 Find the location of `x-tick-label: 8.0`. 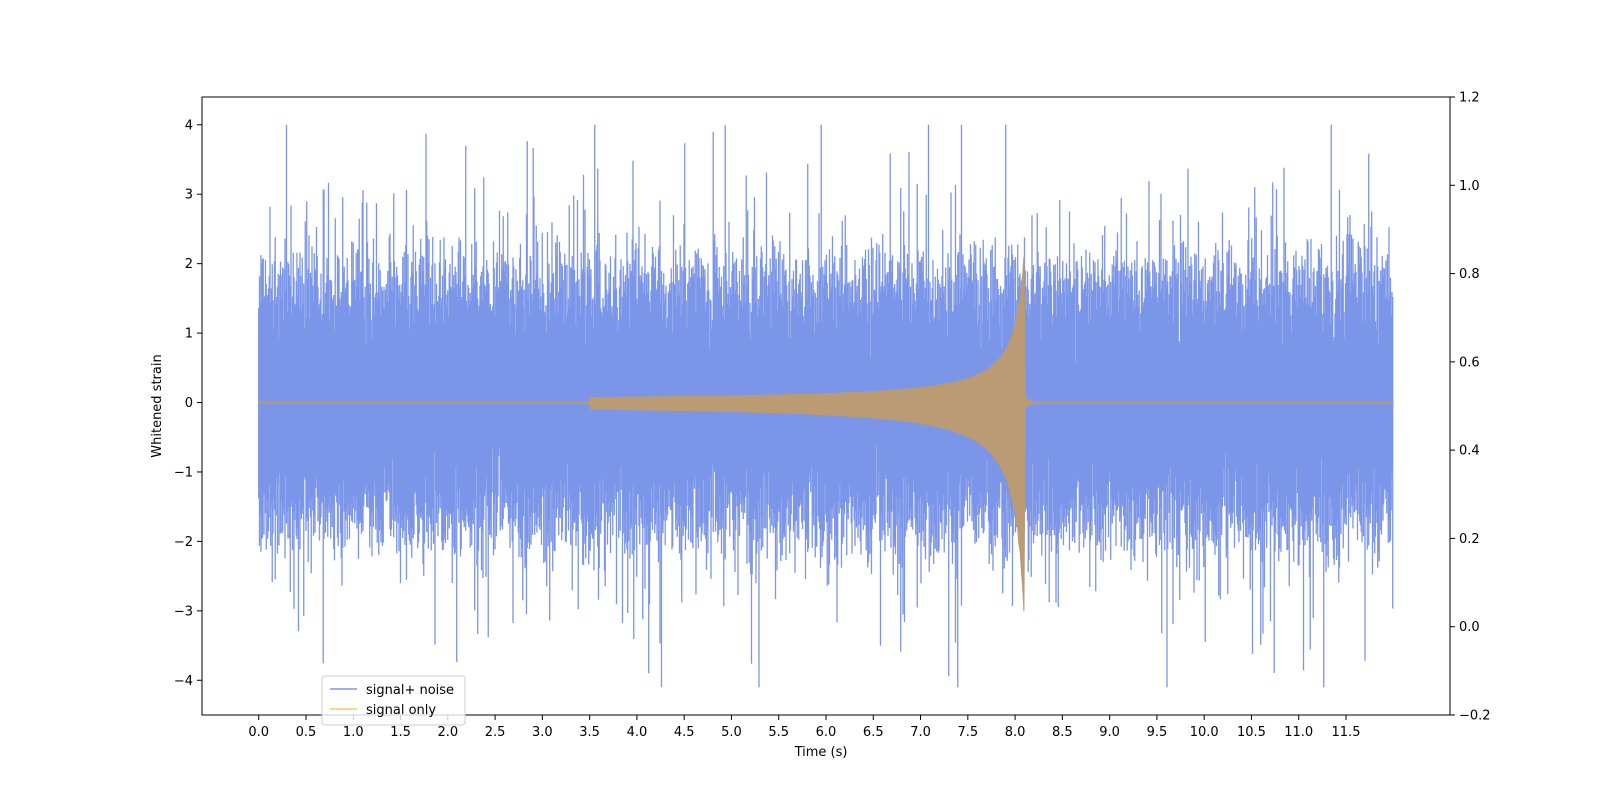

x-tick-label: 8.0 is located at coordinates (1015, 732).